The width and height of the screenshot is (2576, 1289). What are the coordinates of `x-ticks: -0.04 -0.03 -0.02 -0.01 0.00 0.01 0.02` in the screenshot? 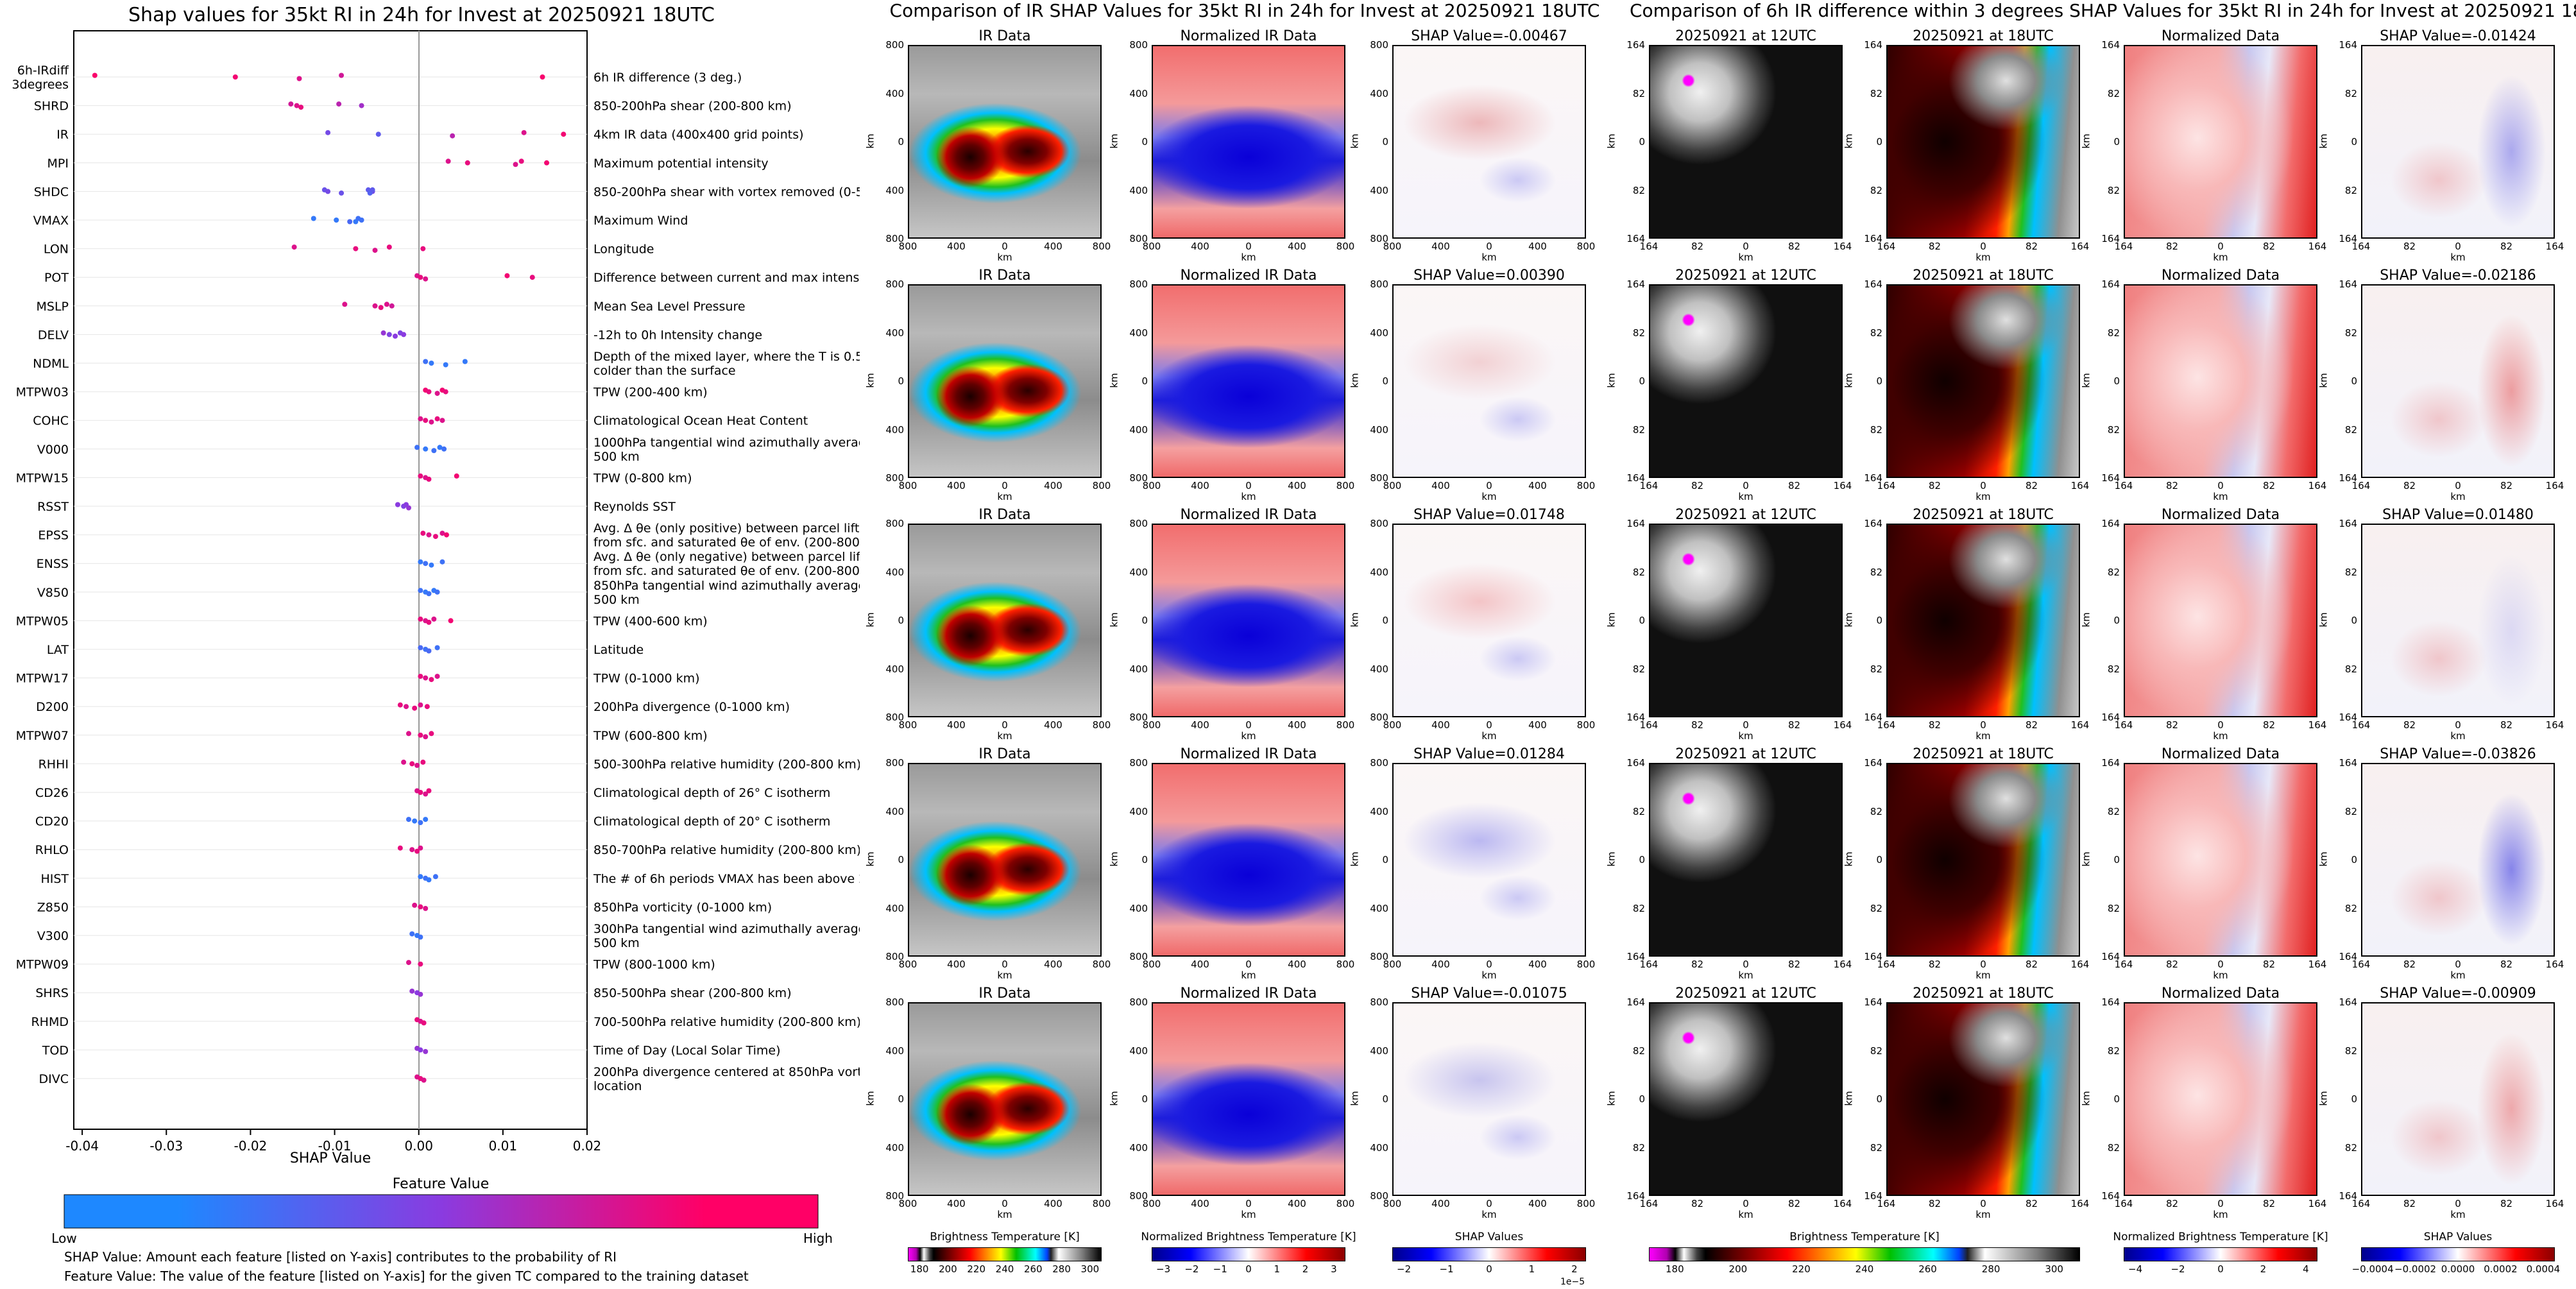 It's located at (333, 1141).